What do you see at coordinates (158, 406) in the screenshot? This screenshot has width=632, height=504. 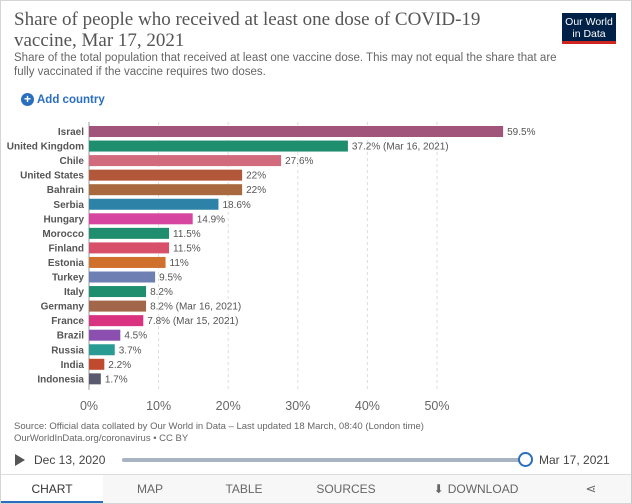 I see `x-tick-label: 10%` at bounding box center [158, 406].